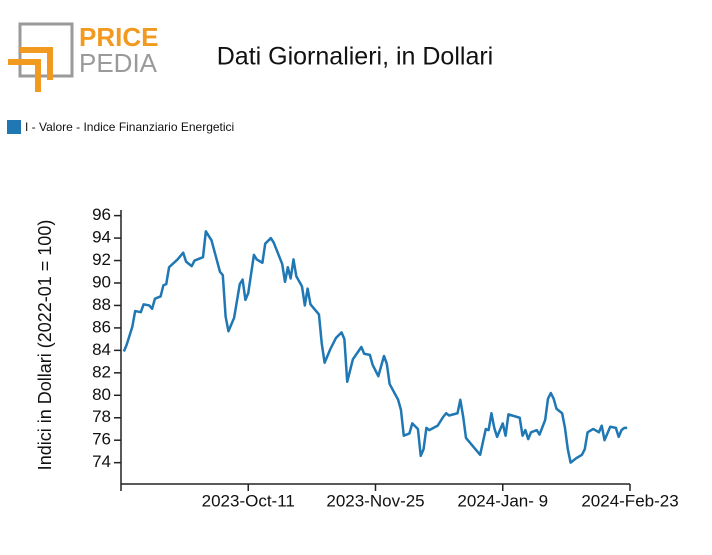  I want to click on x-tick-label: 2023-Nov-25, so click(375, 500).